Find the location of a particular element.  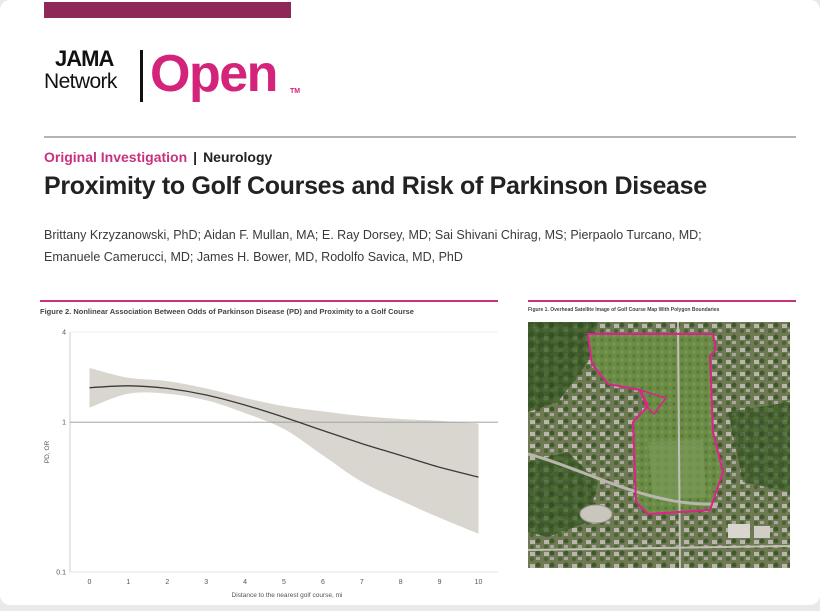

x-tick-label-1: 1 is located at coordinates (128, 582).